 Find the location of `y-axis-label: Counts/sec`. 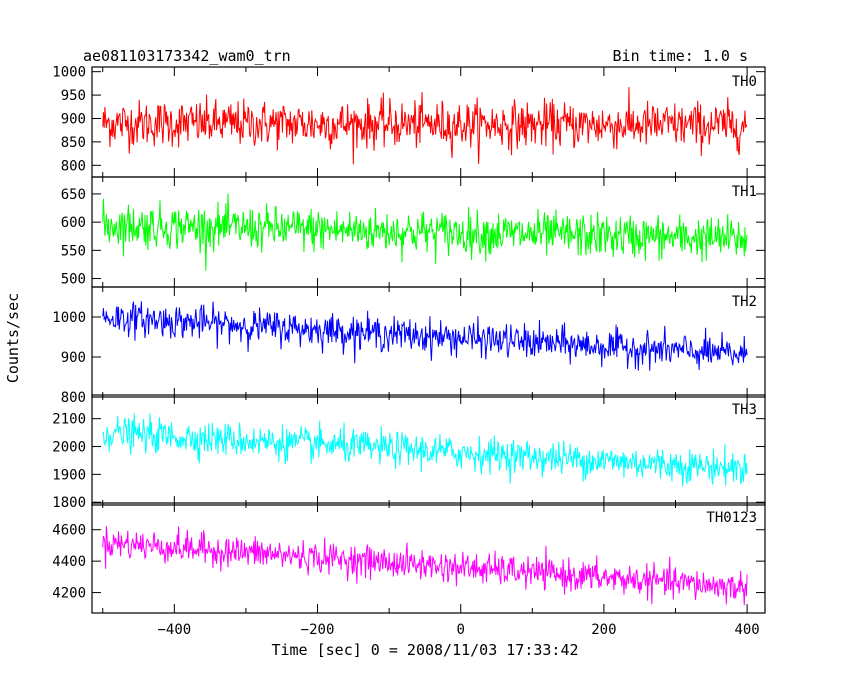

y-axis-label: Counts/sec is located at coordinates (13, 338).